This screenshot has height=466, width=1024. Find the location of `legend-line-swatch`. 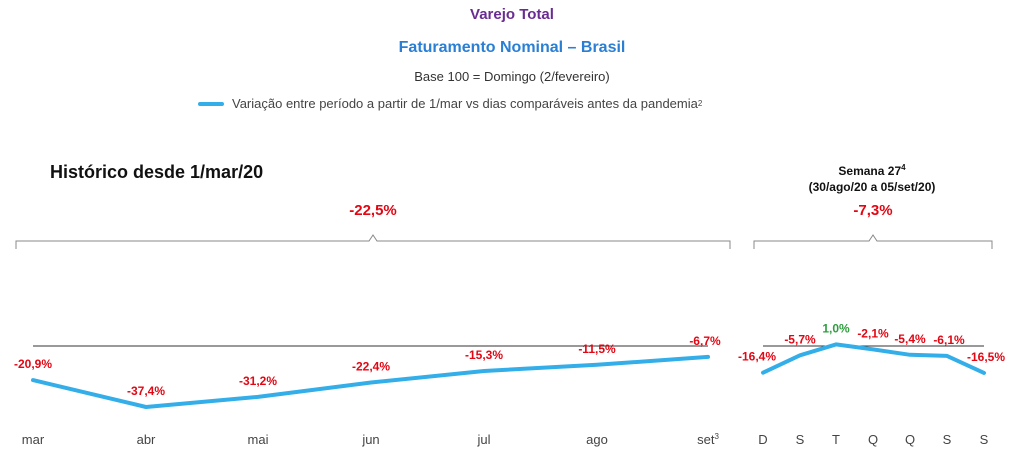

legend-line-swatch is located at coordinates (211, 103).